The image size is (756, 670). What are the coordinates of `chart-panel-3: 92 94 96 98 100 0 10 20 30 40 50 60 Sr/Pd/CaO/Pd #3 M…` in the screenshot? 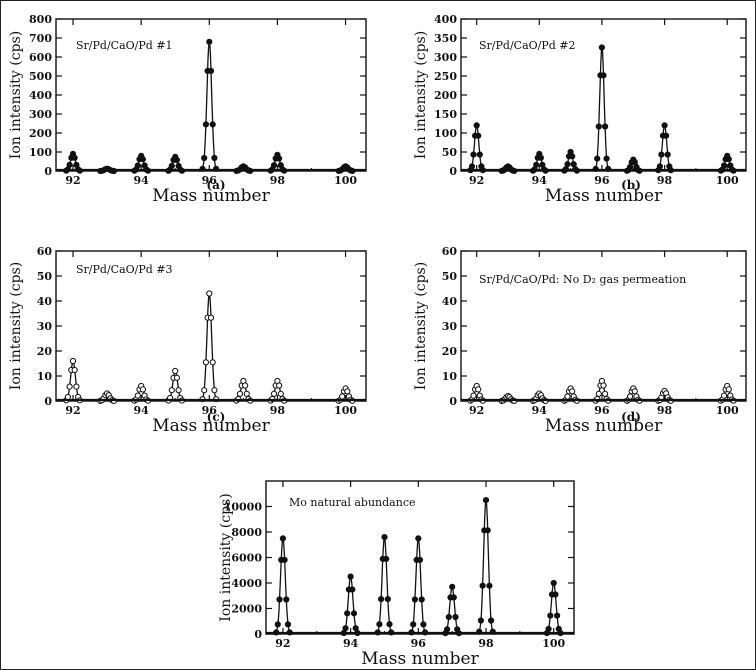 It's located at (187, 340).